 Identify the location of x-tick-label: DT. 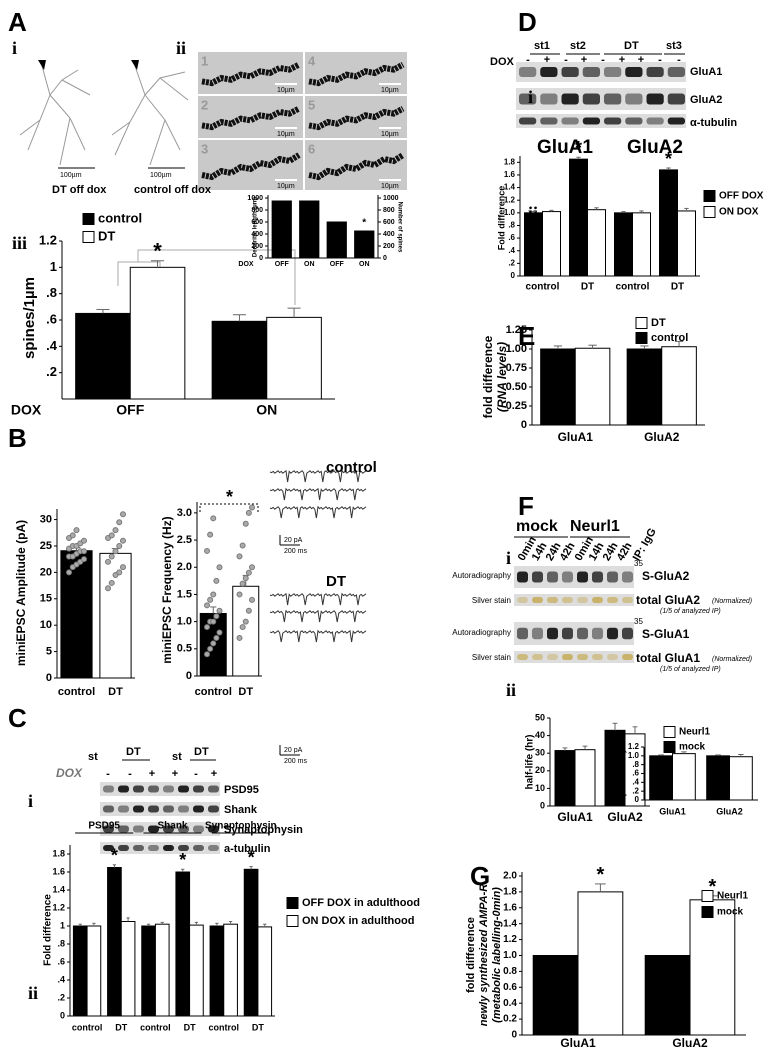
(258, 1027).